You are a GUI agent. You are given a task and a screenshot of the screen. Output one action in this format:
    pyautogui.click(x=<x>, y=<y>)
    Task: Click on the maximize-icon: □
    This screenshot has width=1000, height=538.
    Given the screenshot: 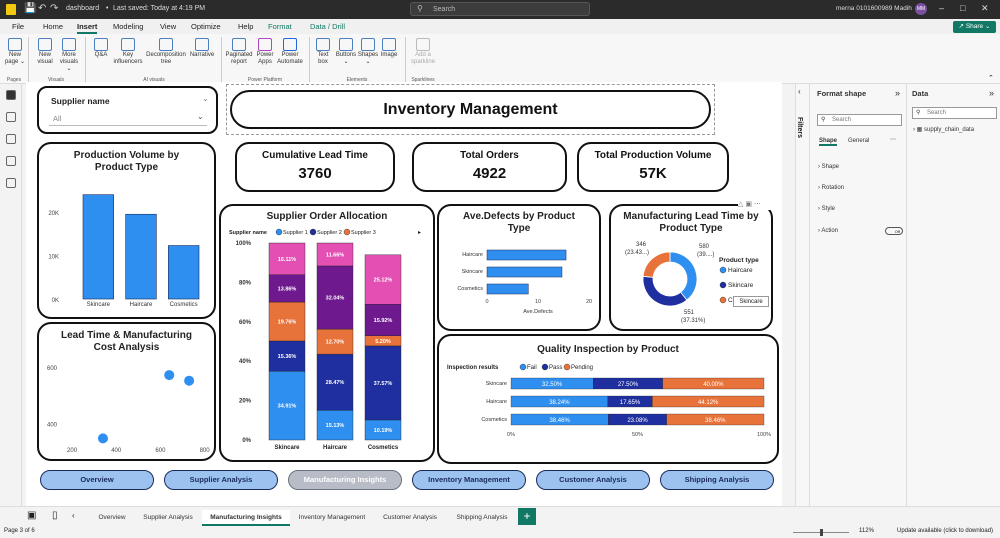 What is the action you would take?
    pyautogui.click(x=963, y=8)
    